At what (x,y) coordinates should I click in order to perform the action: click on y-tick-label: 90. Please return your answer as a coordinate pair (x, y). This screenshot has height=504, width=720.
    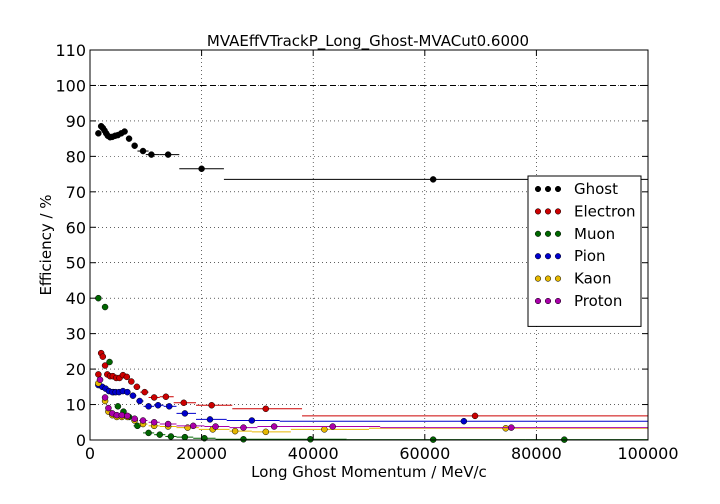
    Looking at the image, I should click on (76, 121).